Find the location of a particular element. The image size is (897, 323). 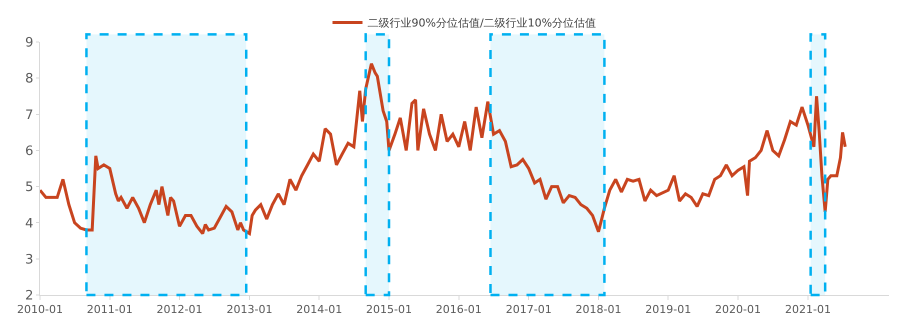

x-tick-label: 2011-01 is located at coordinates (109, 309).